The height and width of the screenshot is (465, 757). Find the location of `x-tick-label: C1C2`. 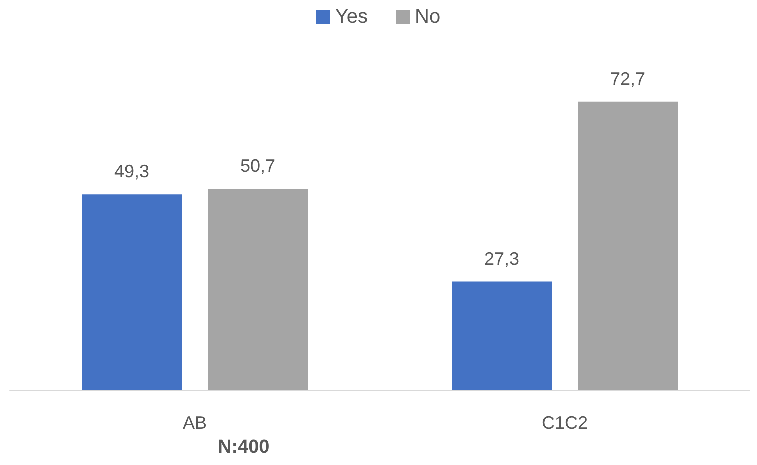

x-tick-label: C1C2 is located at coordinates (565, 423).